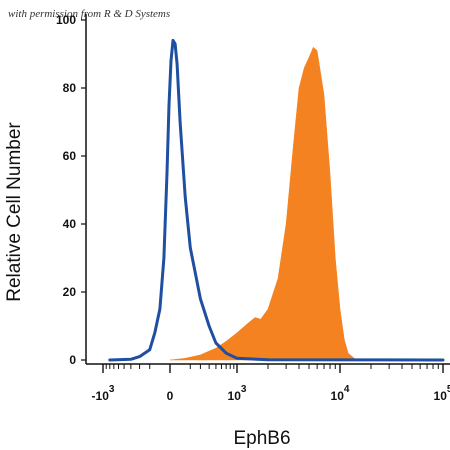 Image resolution: width=450 pixels, height=450 pixels. What do you see at coordinates (340, 393) in the screenshot?
I see `x-tick-label: 10⁴` at bounding box center [340, 393].